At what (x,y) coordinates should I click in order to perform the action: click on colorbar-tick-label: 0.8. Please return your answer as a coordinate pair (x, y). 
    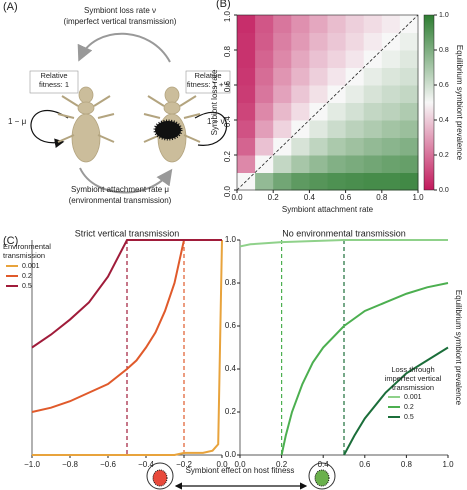
    Looking at the image, I should click on (444, 50).